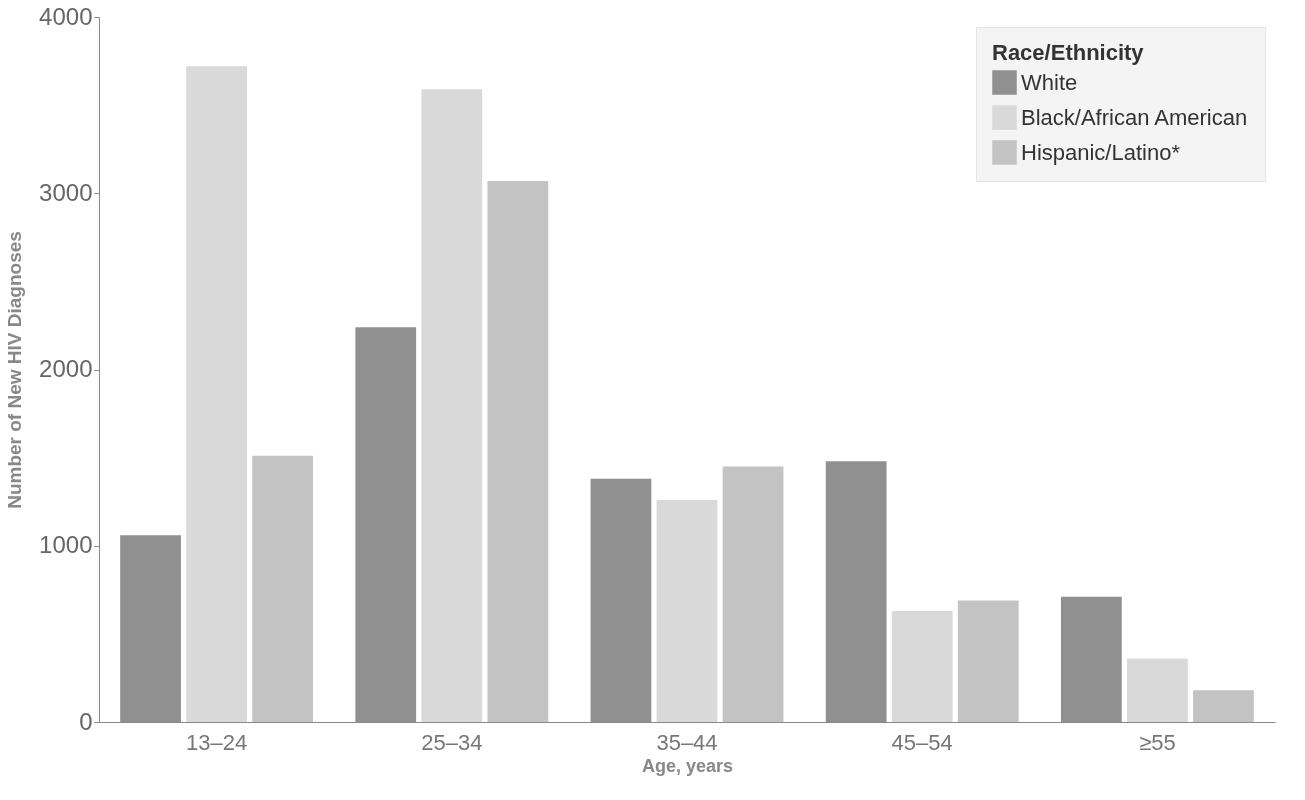  I want to click on x-tick-label: 25–34, so click(452, 742).